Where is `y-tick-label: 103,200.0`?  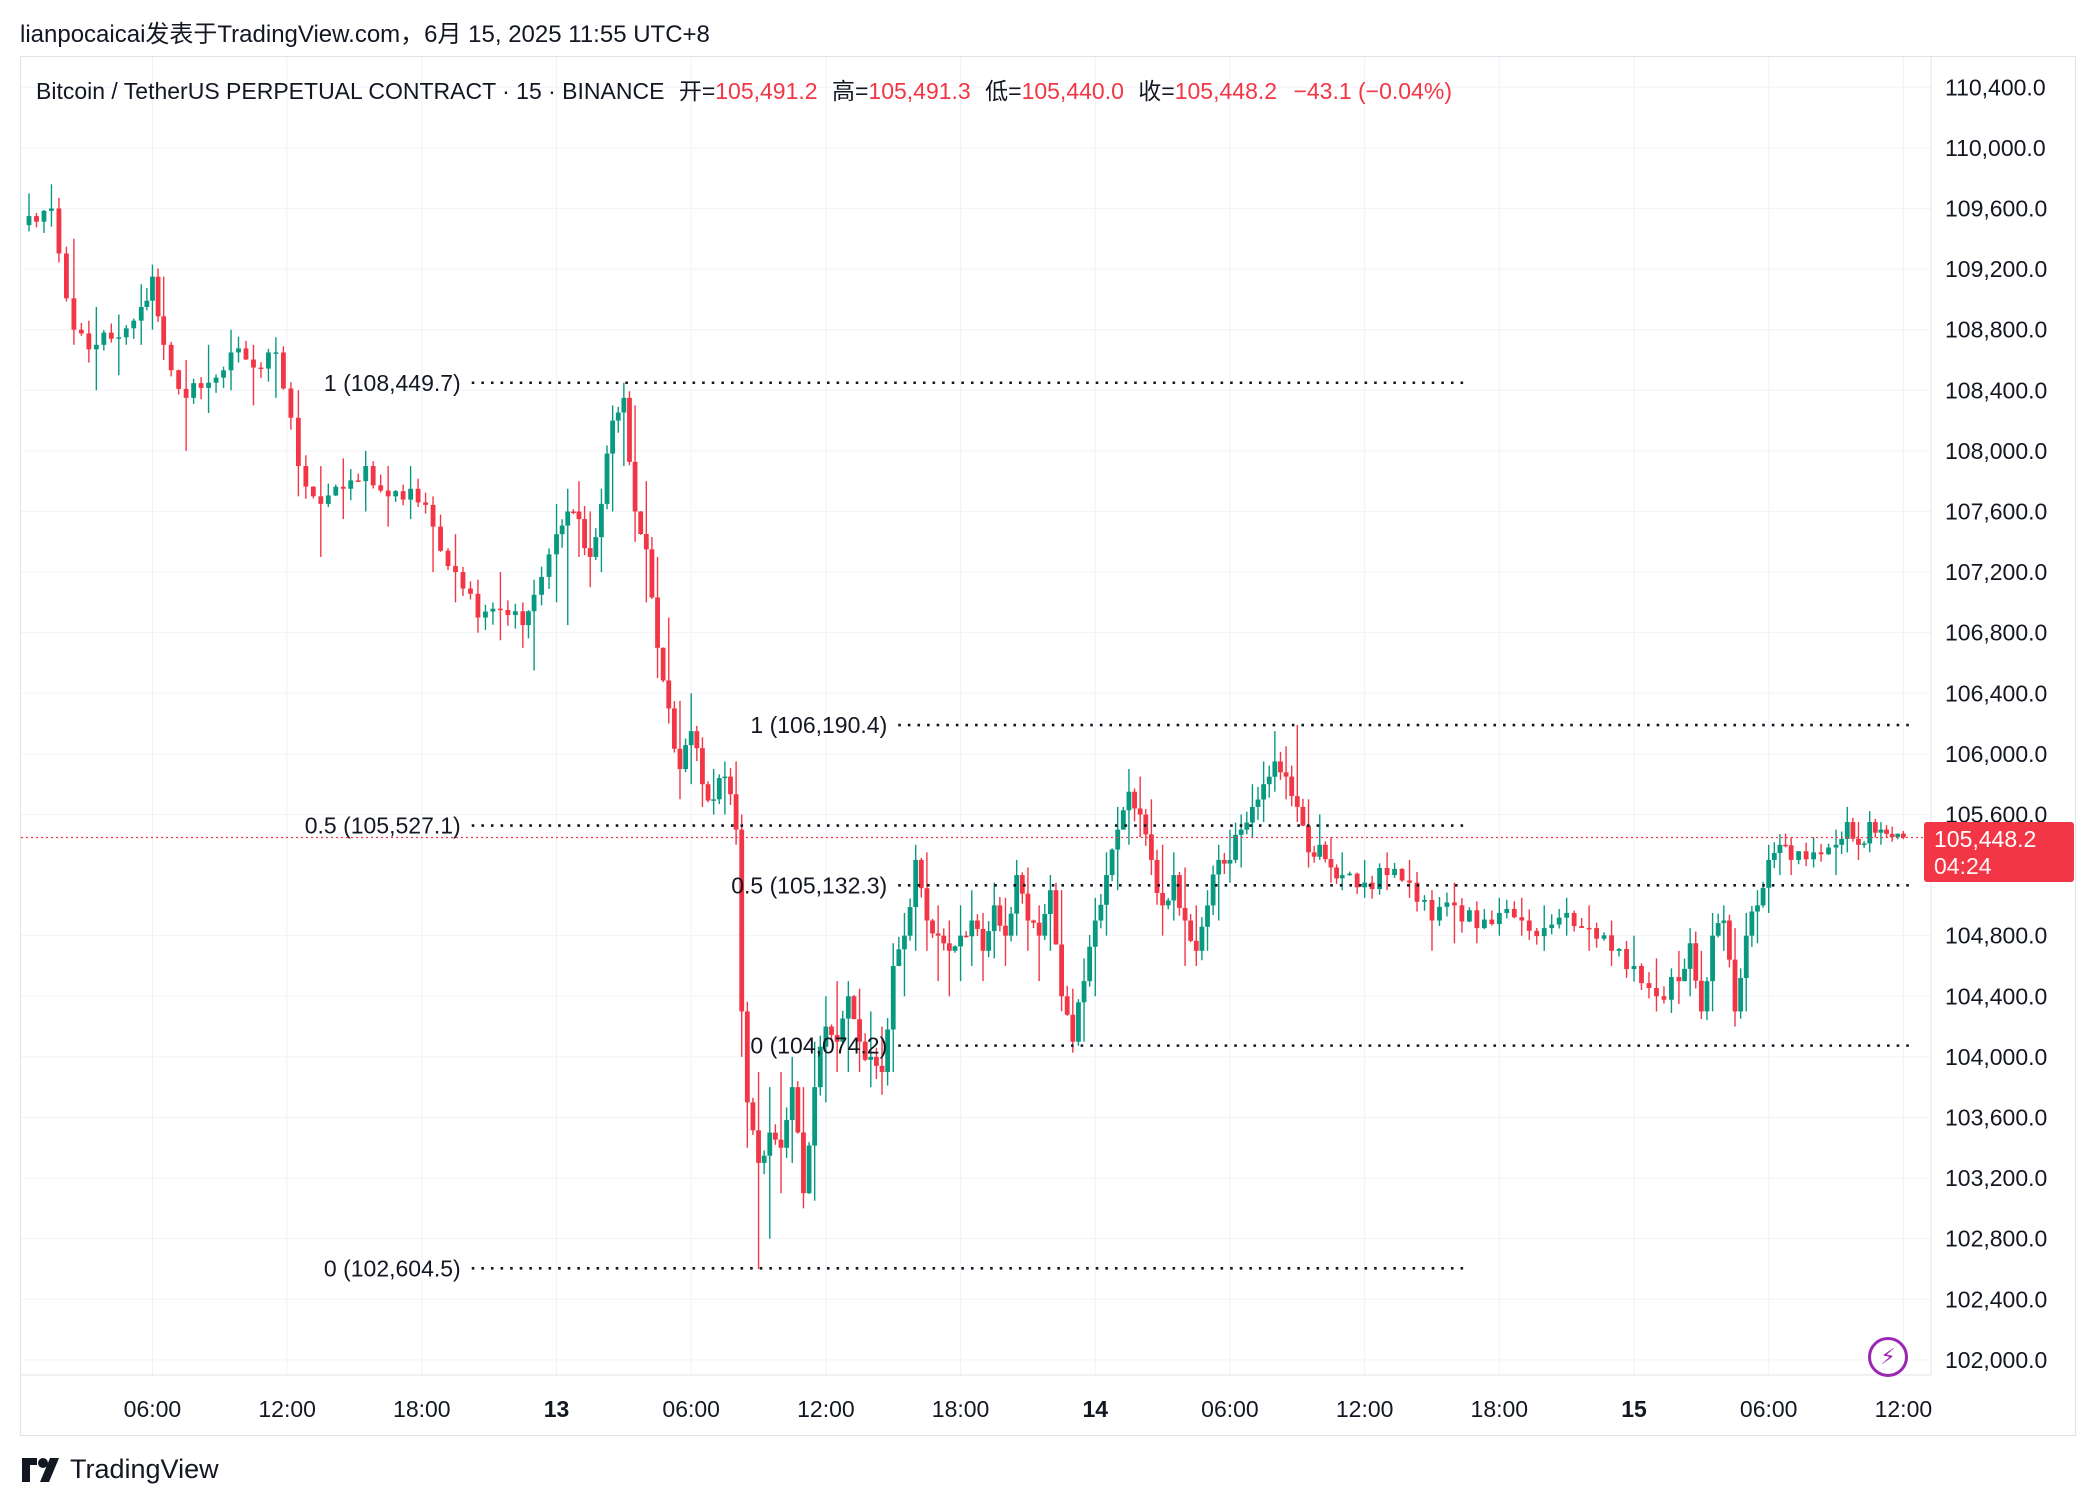 y-tick-label: 103,200.0 is located at coordinates (1996, 1178).